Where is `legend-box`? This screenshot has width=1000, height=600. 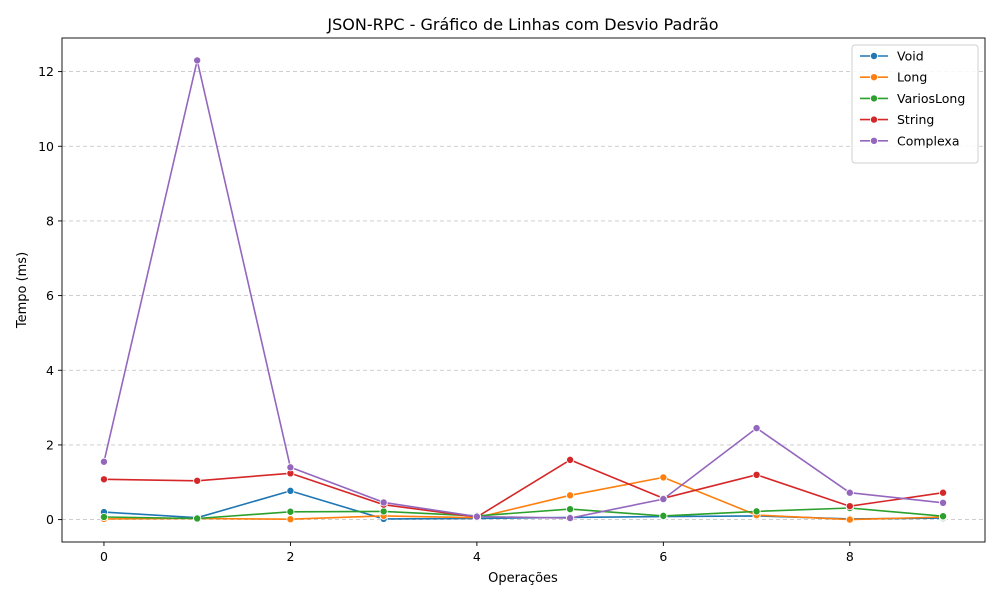
legend-box is located at coordinates (915, 104).